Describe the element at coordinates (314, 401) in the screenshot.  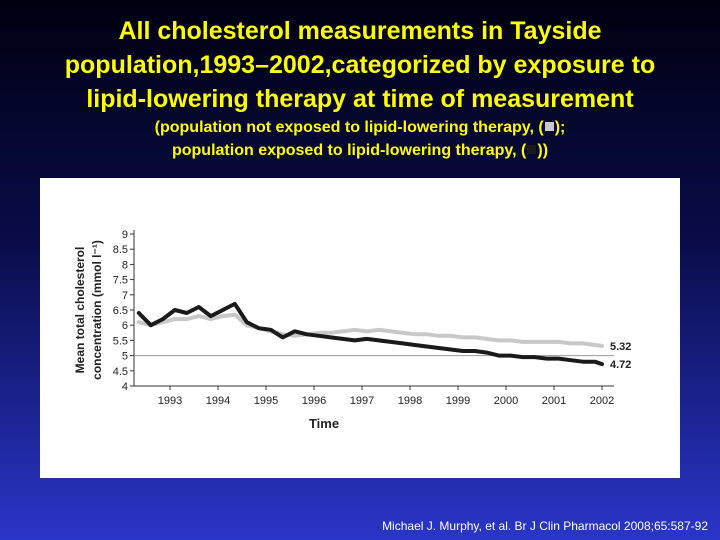
I see `x-tick-label: 1996` at that location.